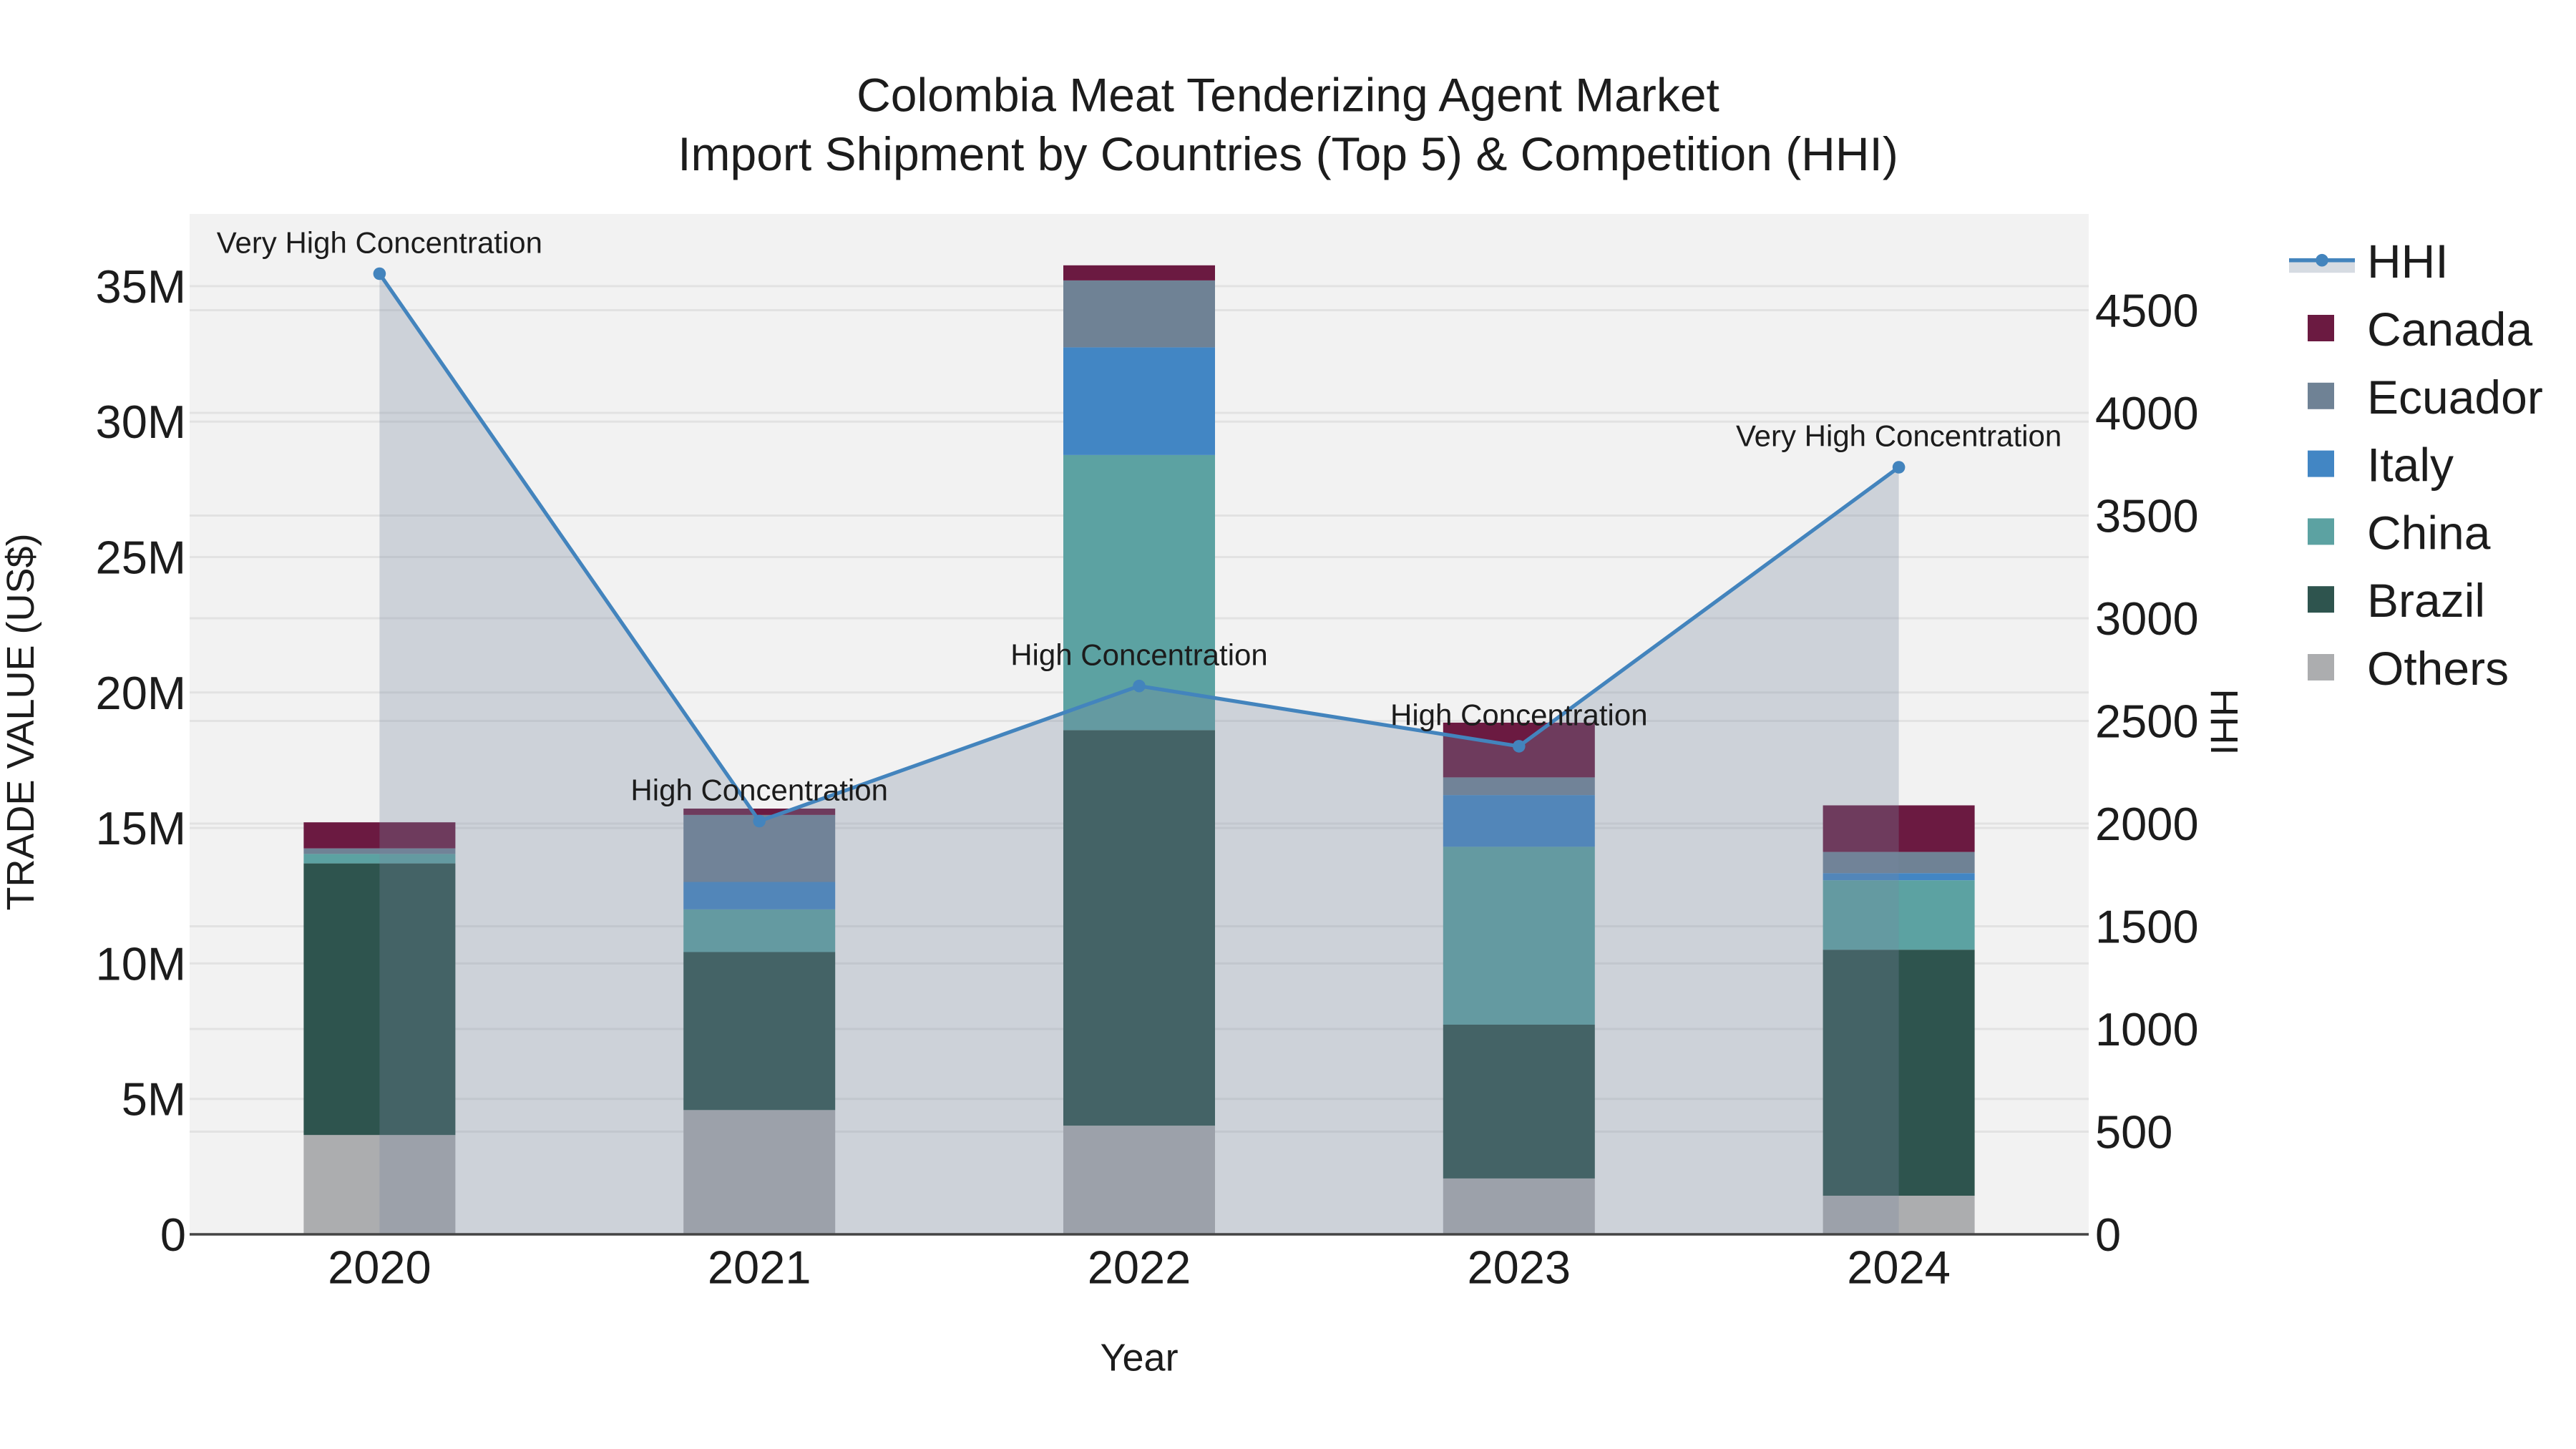 The height and width of the screenshot is (1449, 2576). What do you see at coordinates (2147, 927) in the screenshot?
I see `svg-text: 1500` at bounding box center [2147, 927].